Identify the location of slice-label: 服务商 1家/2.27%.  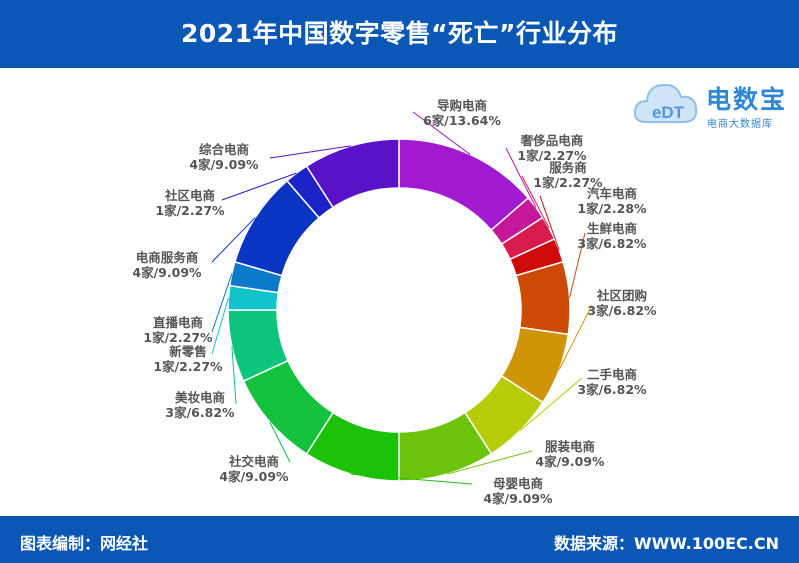
(568, 175).